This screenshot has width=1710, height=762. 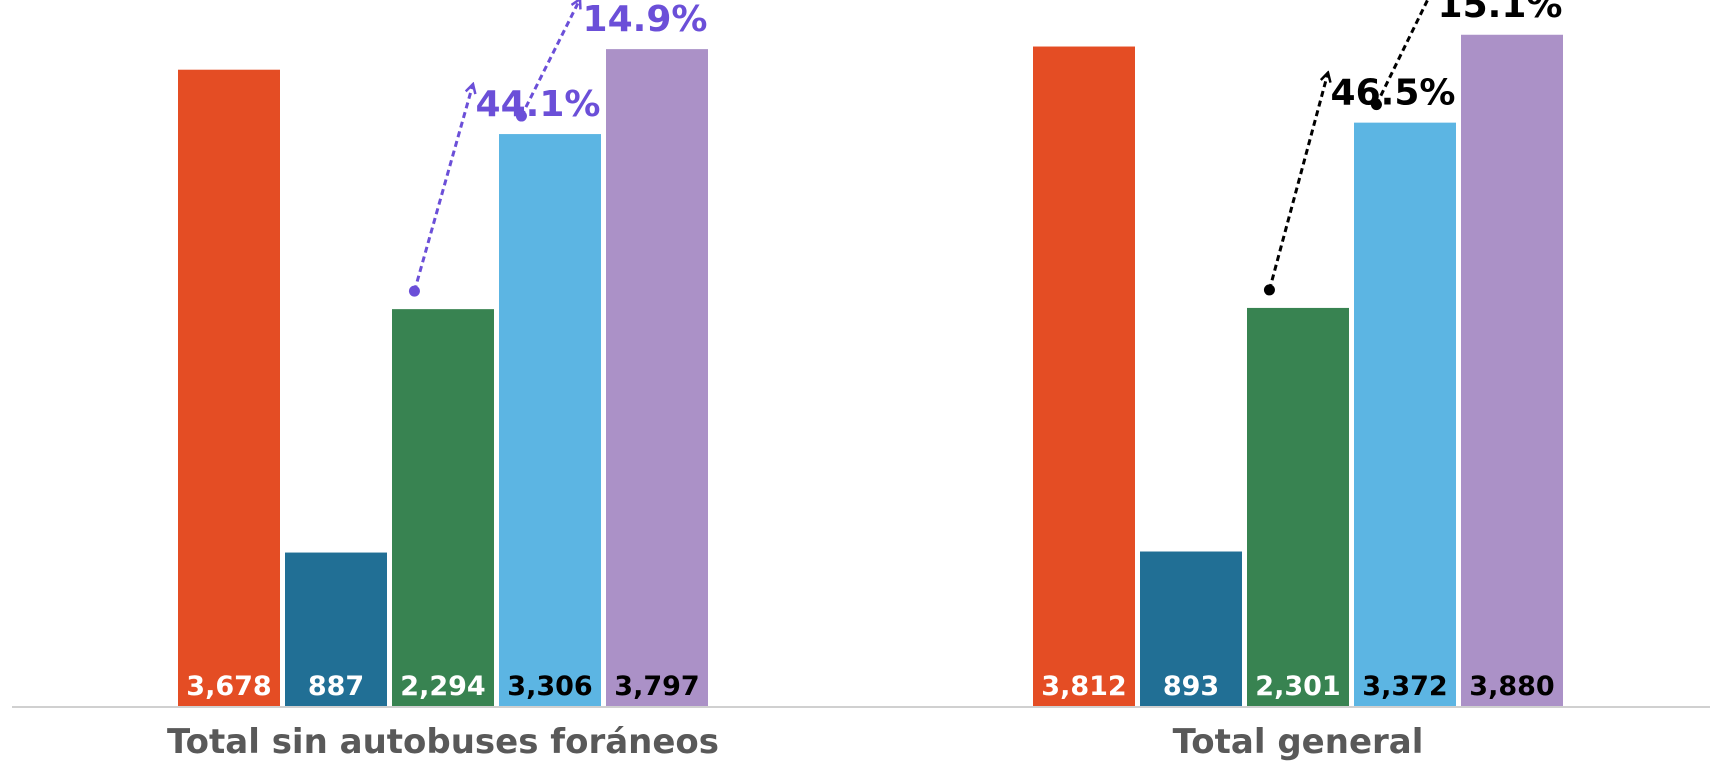 I want to click on bar-value-label: 2,294, so click(x=442, y=686).